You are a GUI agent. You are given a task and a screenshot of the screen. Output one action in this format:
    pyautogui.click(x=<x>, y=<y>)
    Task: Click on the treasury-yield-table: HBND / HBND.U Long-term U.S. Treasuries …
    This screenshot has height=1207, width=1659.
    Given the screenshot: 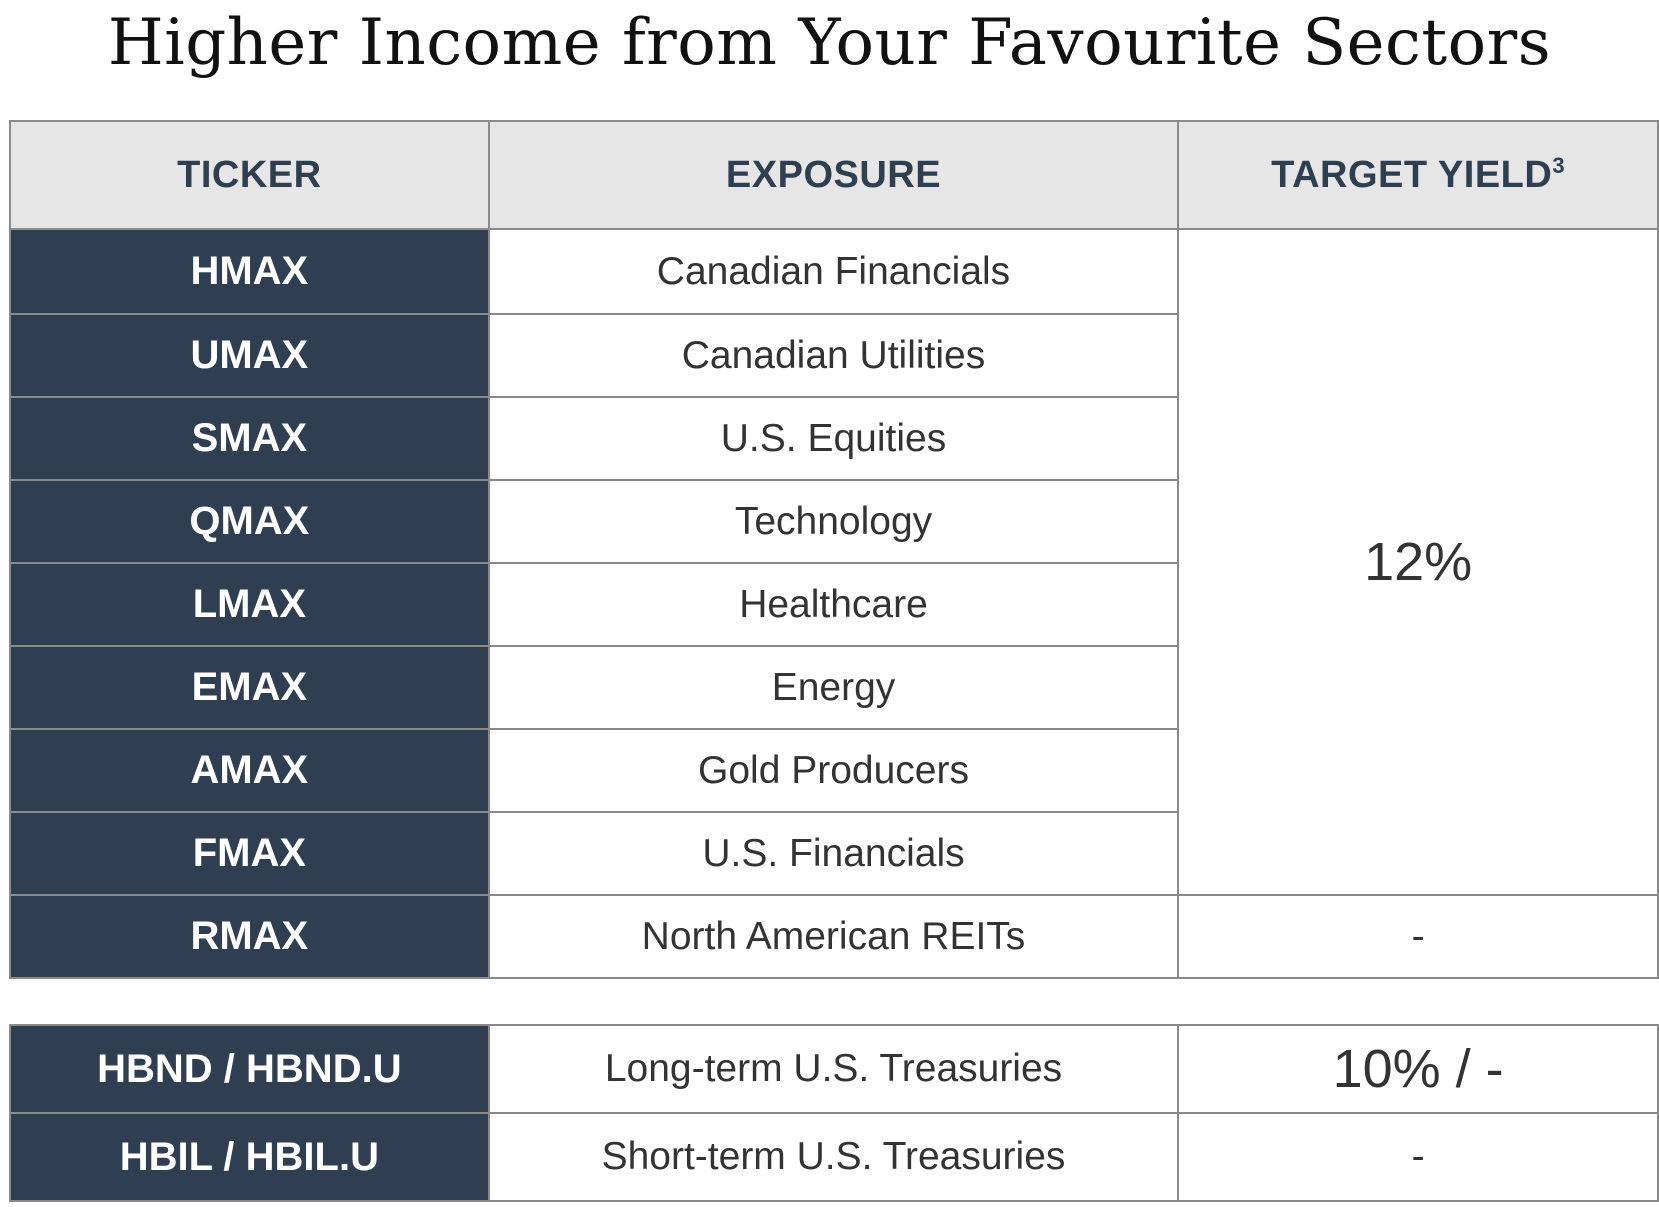 What is the action you would take?
    pyautogui.click(x=834, y=1113)
    